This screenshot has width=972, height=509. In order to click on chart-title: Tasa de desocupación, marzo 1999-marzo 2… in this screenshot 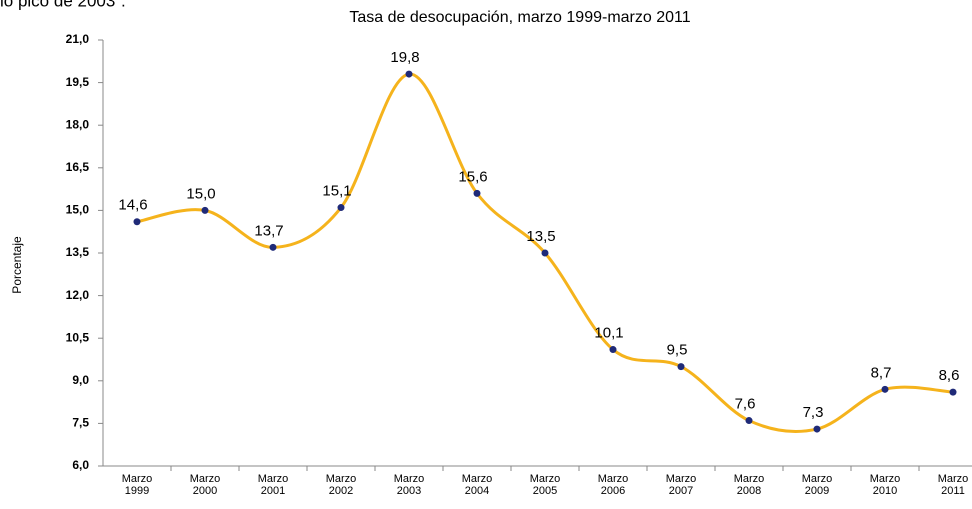, I will do `click(519, 17)`.